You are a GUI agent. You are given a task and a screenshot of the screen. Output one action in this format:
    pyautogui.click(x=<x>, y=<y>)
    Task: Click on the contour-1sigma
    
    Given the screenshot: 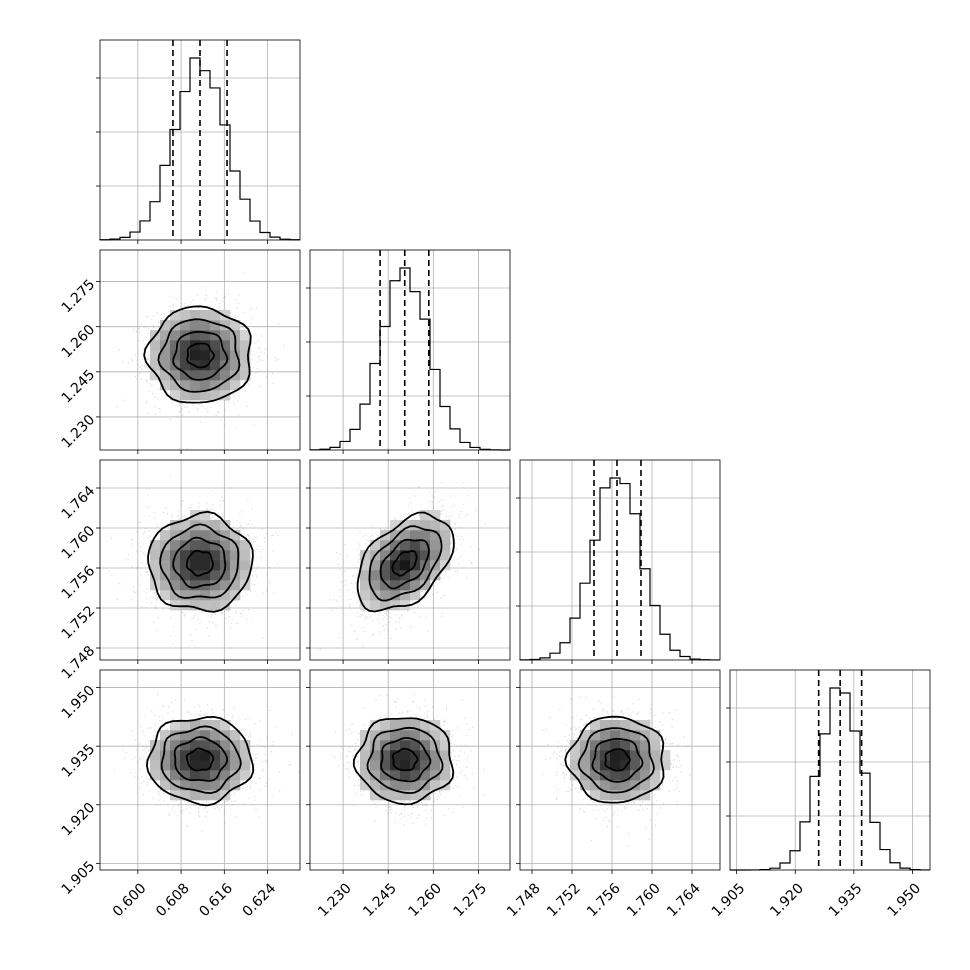 What is the action you would take?
    pyautogui.click(x=199, y=562)
    